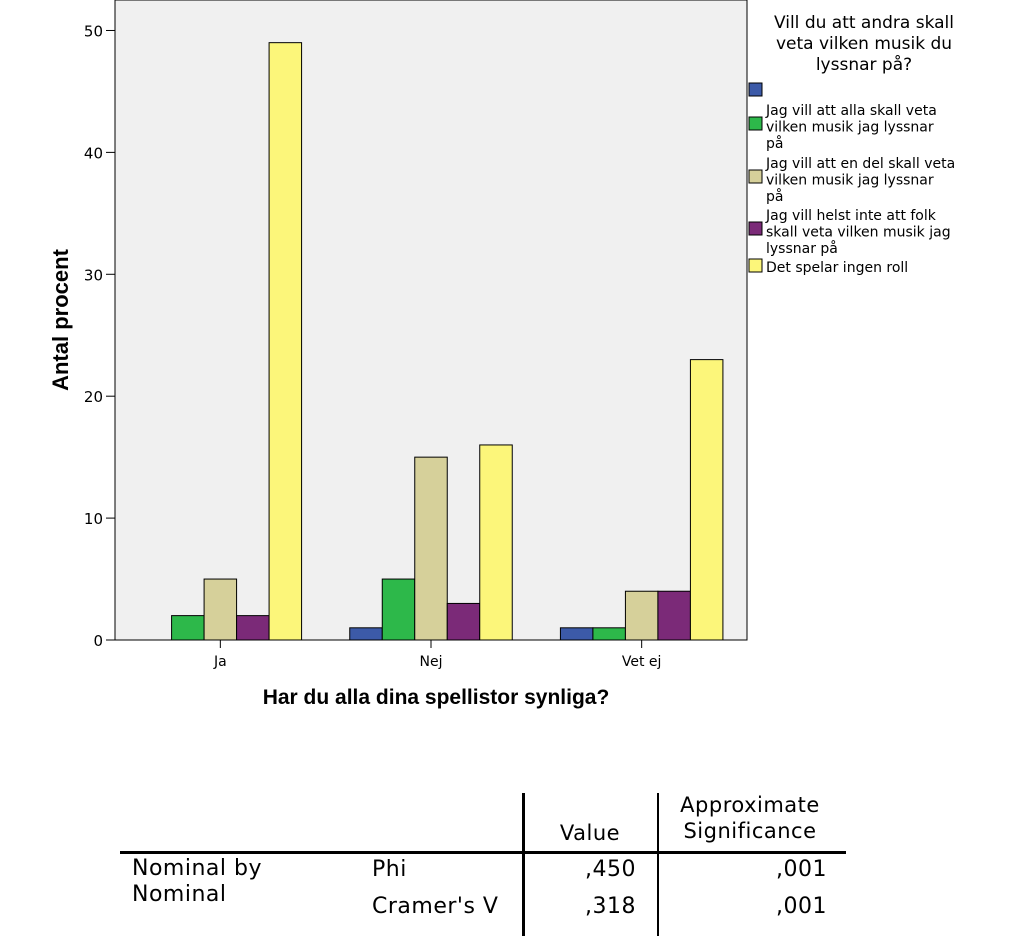 The height and width of the screenshot is (936, 1024). I want to click on header-approximate: Approximate, so click(750, 805).